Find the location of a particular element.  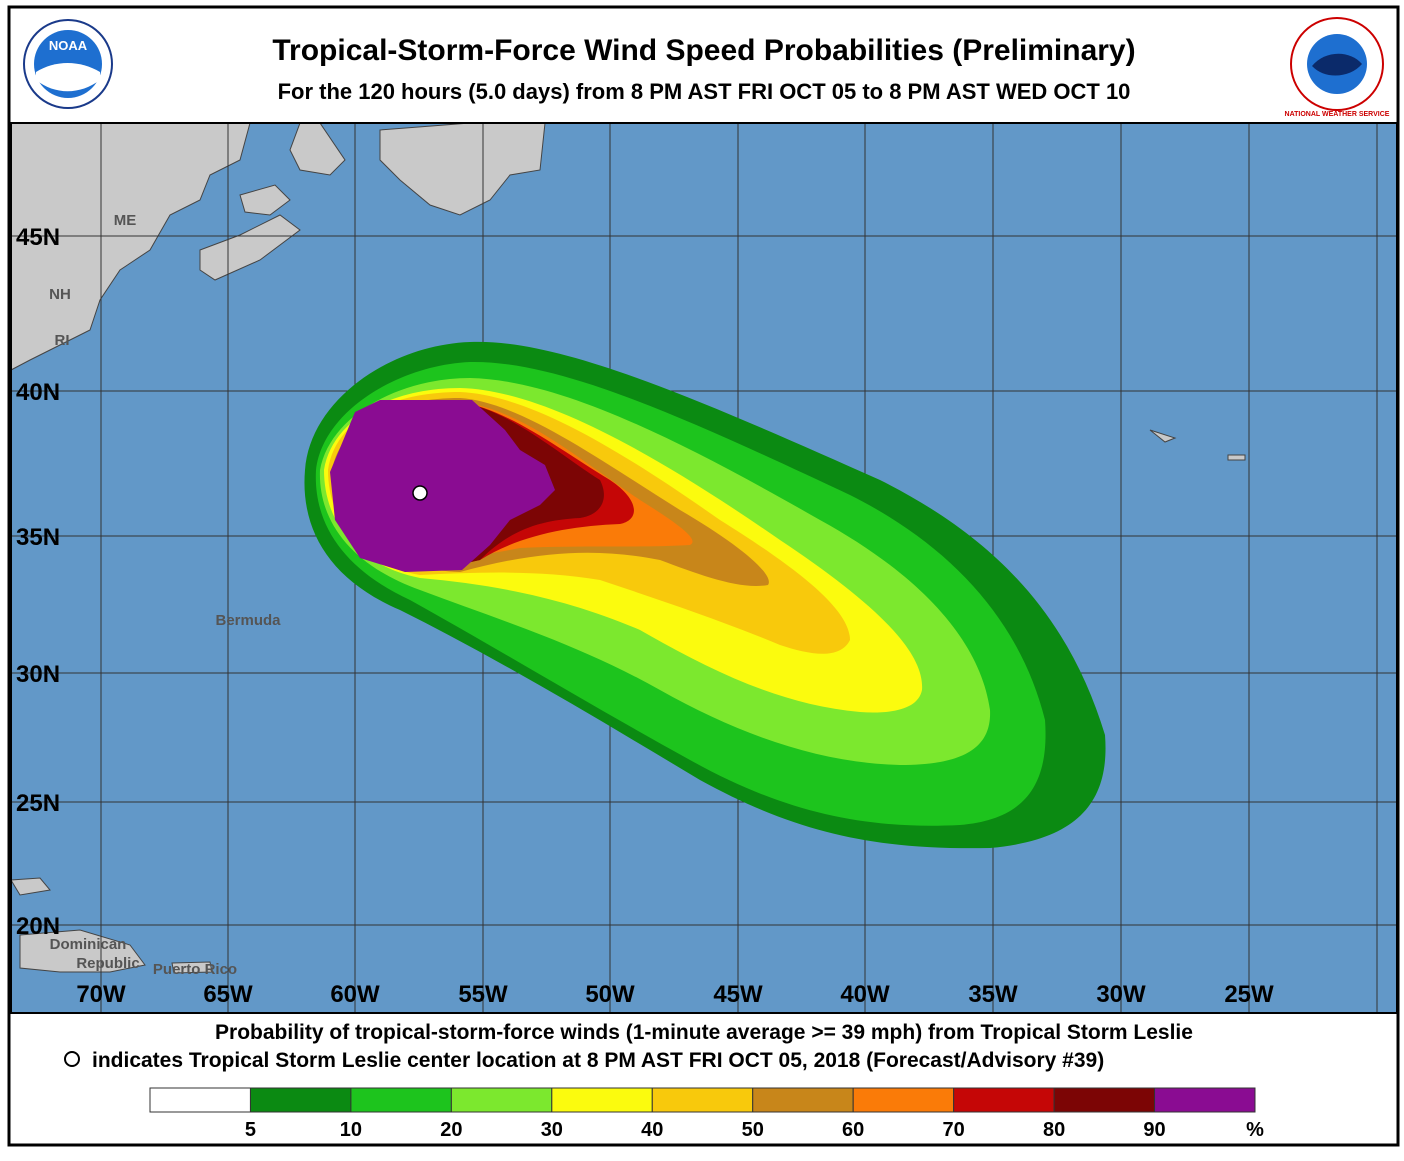

place-label: RI is located at coordinates (62, 340).